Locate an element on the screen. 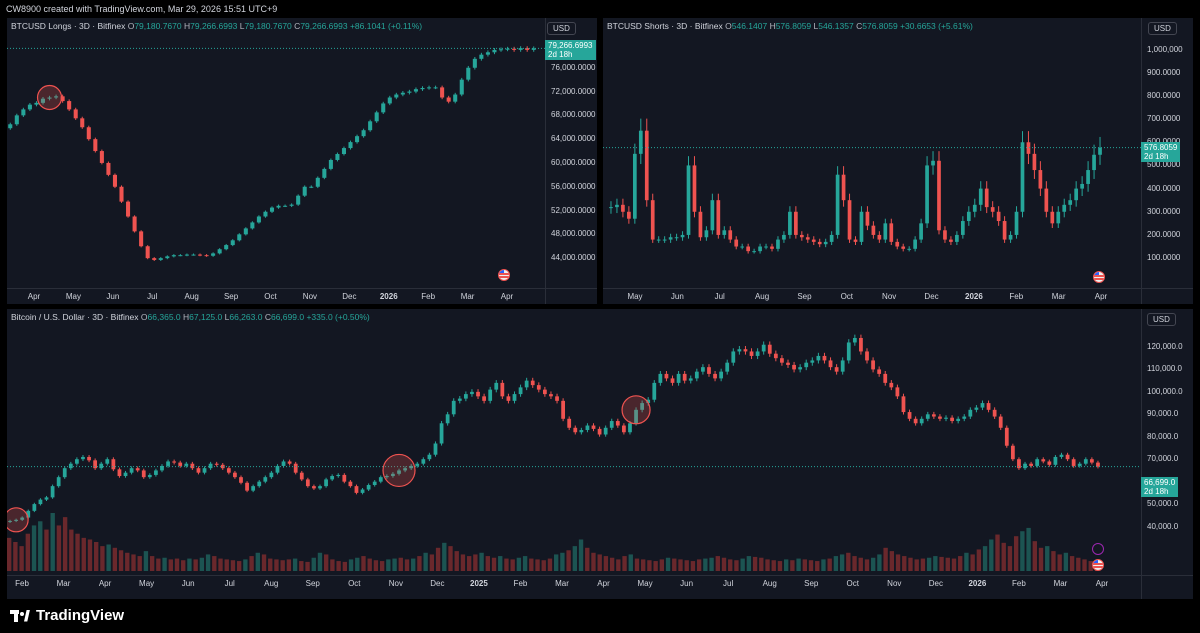  price-tick-label: 48,000.0000 is located at coordinates (573, 234).